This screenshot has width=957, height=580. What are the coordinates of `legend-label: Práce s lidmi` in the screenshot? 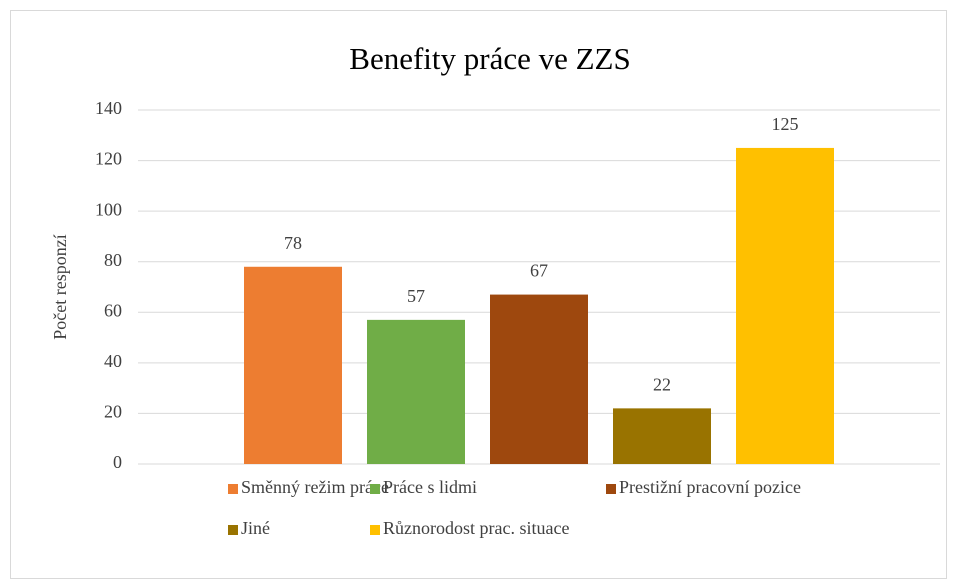 It's located at (430, 487).